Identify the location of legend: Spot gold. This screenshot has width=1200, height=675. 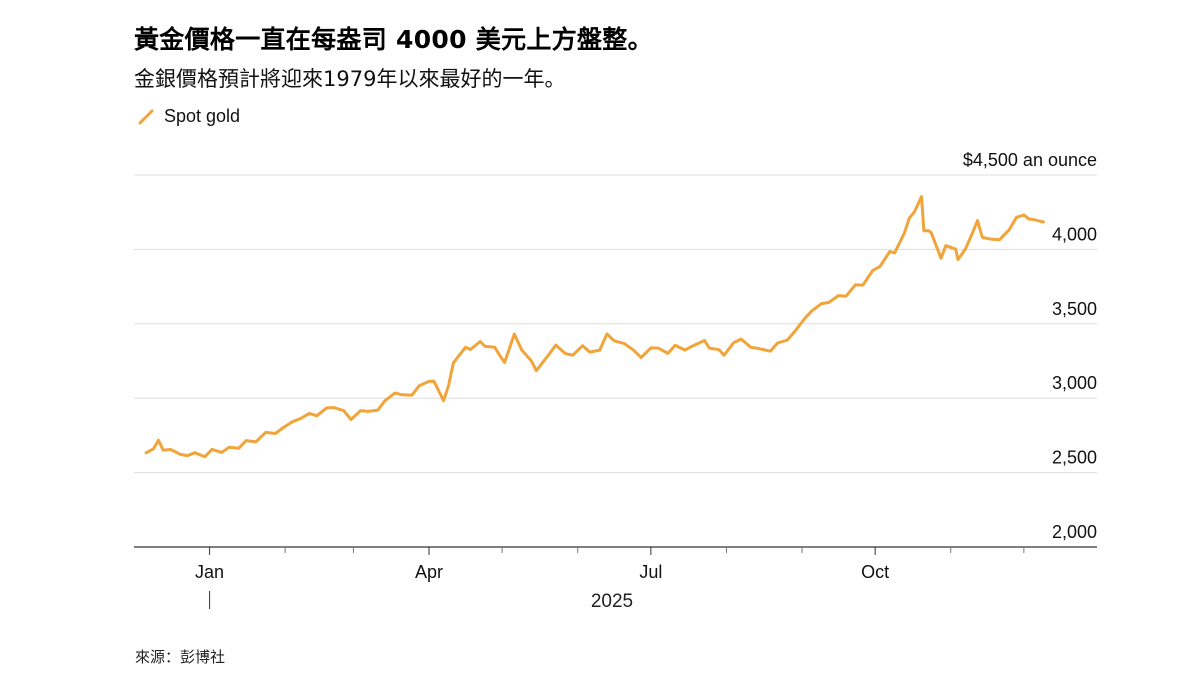
(188, 116).